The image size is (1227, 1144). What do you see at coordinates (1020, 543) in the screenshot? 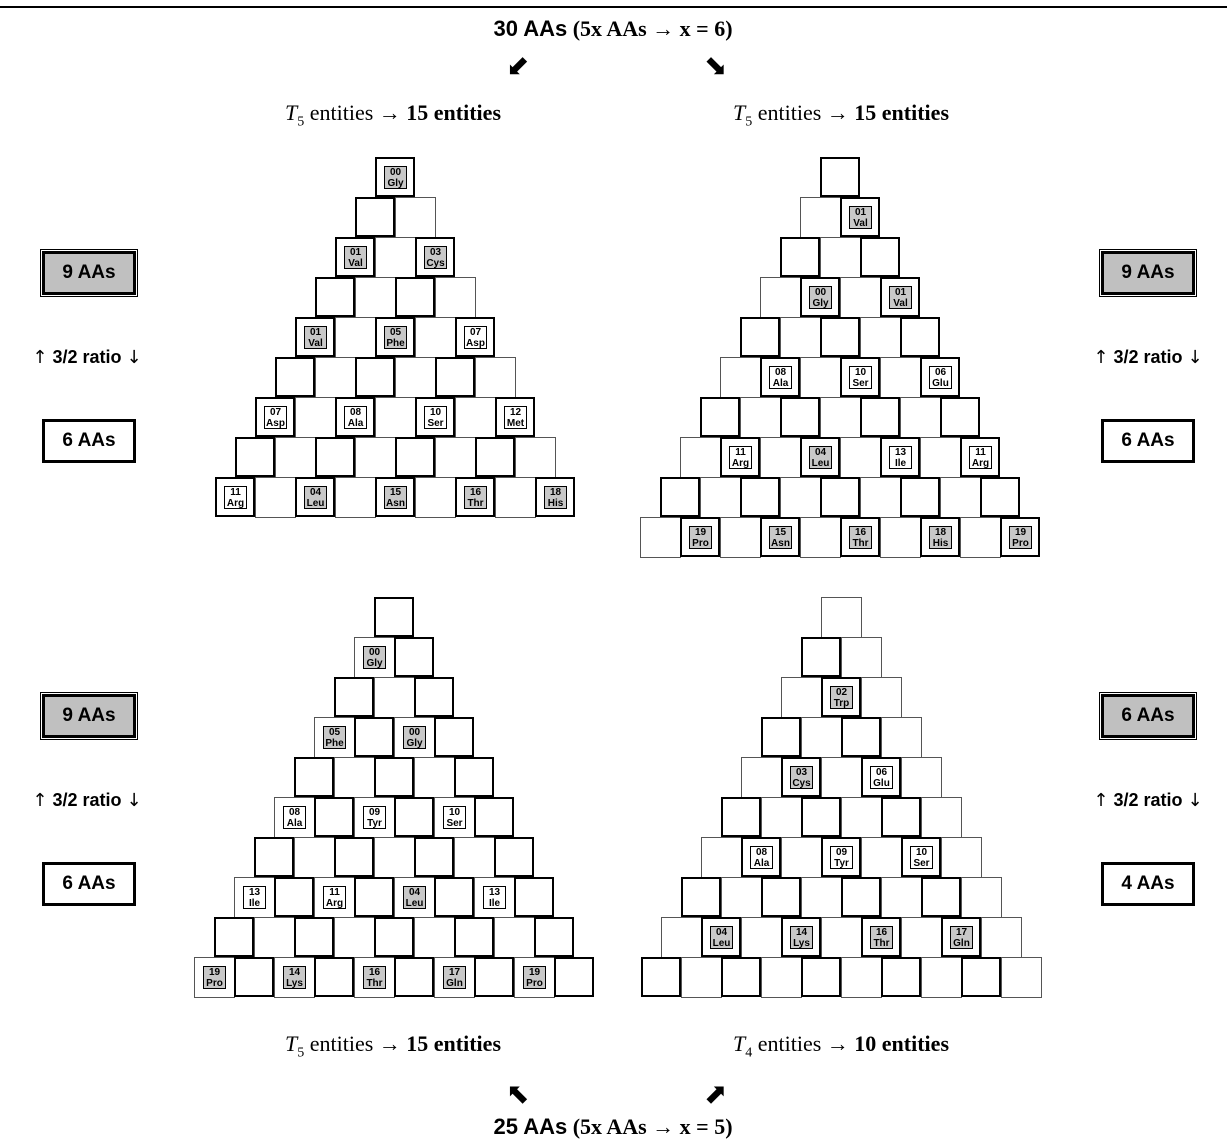
I see `amino-acid-name: Pro` at bounding box center [1020, 543].